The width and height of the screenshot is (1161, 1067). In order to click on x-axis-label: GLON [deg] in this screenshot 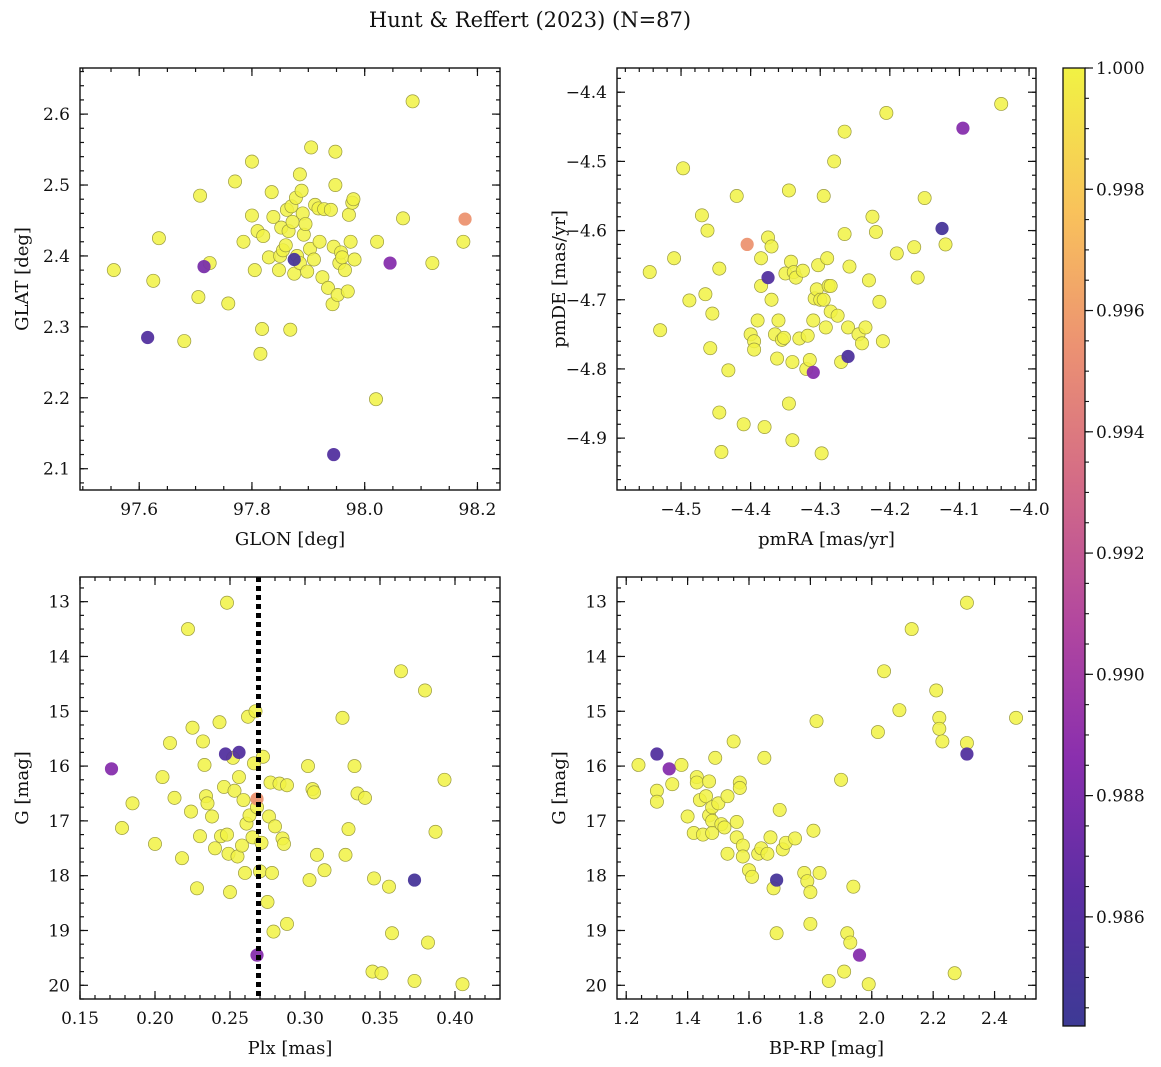, I will do `click(290, 539)`.